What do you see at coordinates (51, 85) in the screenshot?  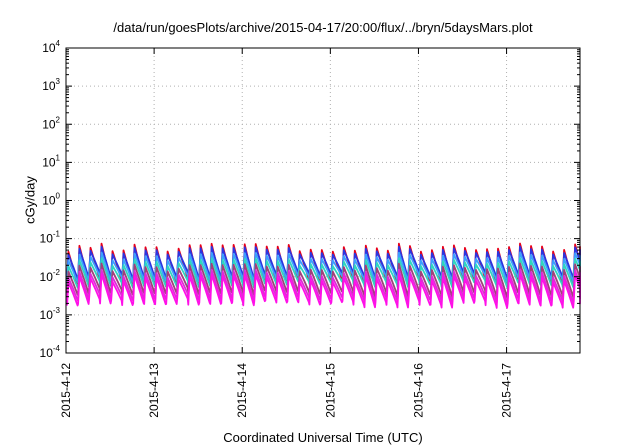 I see `y-tick-label: 10³` at bounding box center [51, 85].